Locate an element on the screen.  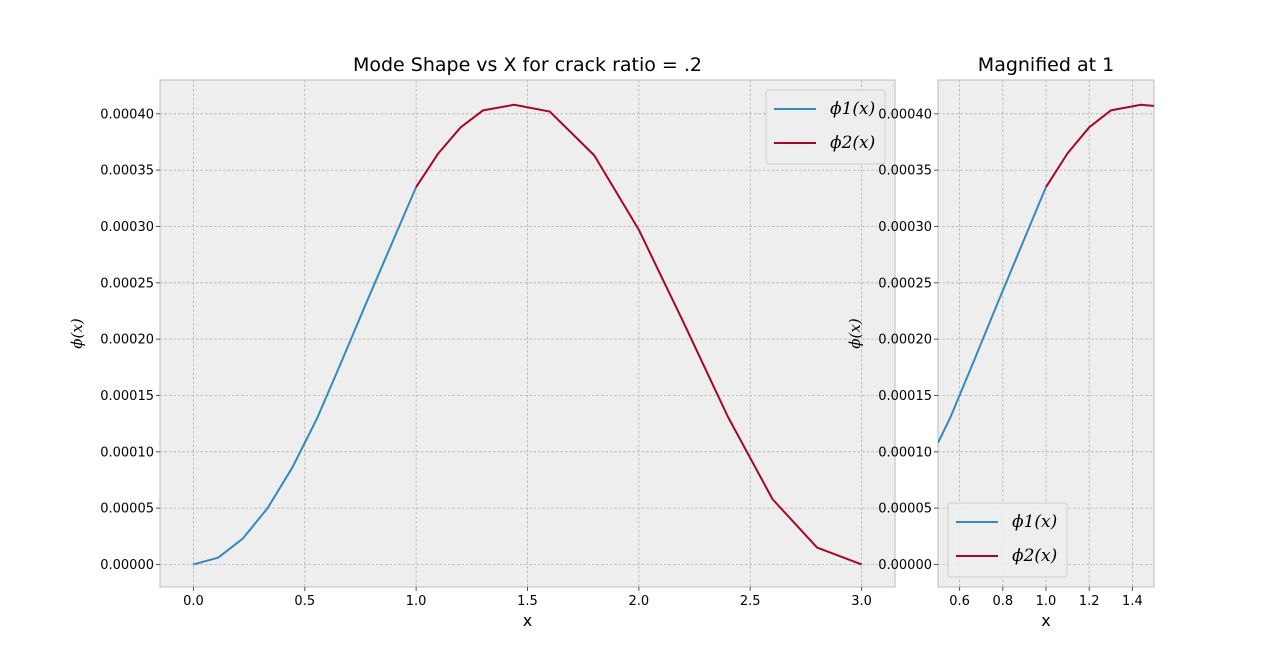
x-tick-label: 3.0 is located at coordinates (861, 601).